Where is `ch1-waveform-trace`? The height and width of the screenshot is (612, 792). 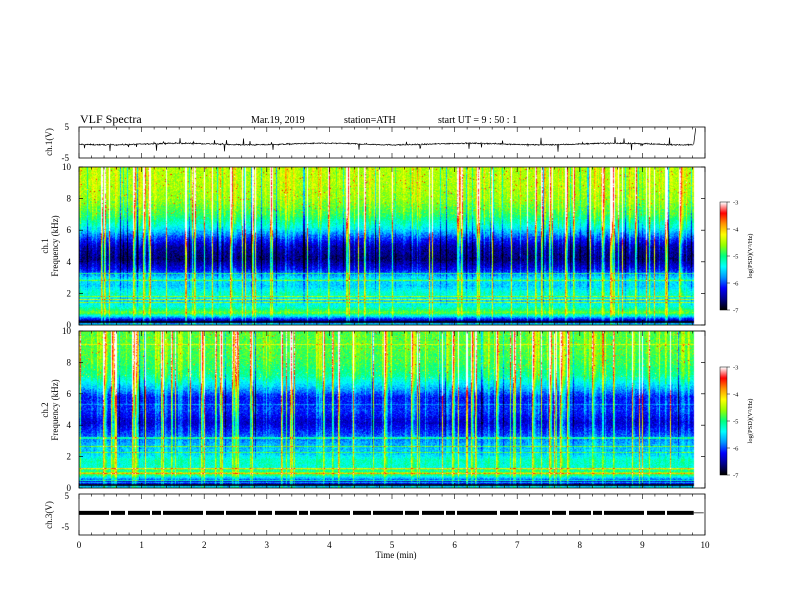
ch1-waveform-trace is located at coordinates (387, 140).